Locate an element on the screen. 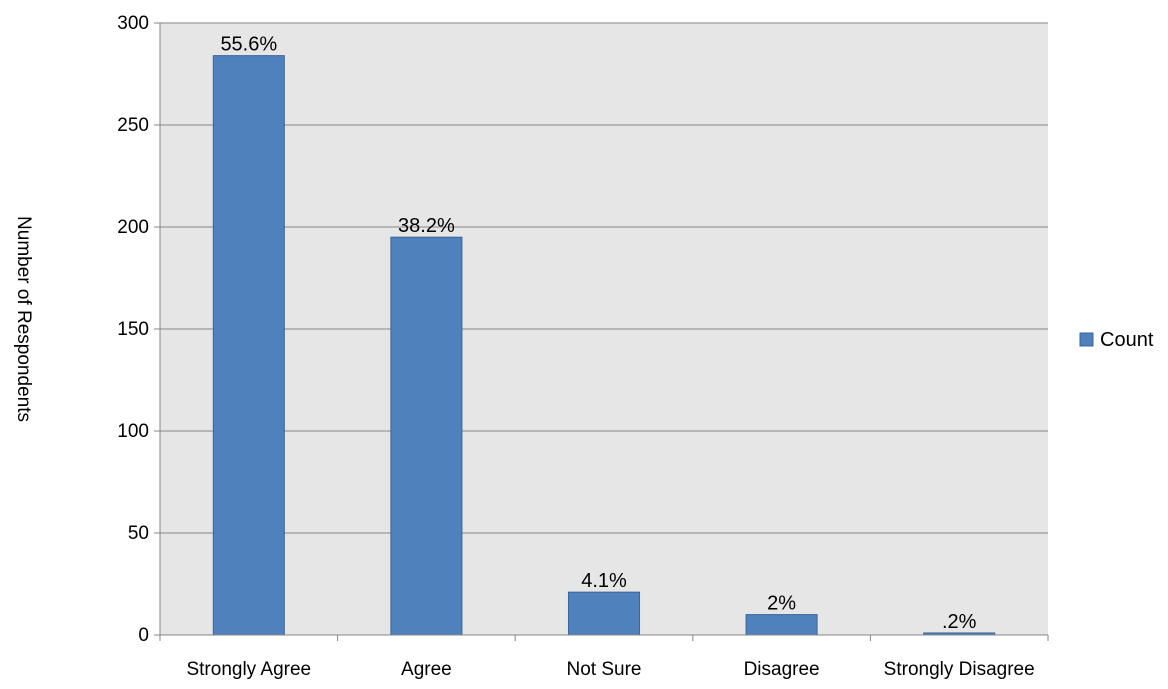 Image resolution: width=1168 pixels, height=689 pixels. data-label: 2% is located at coordinates (781, 604).